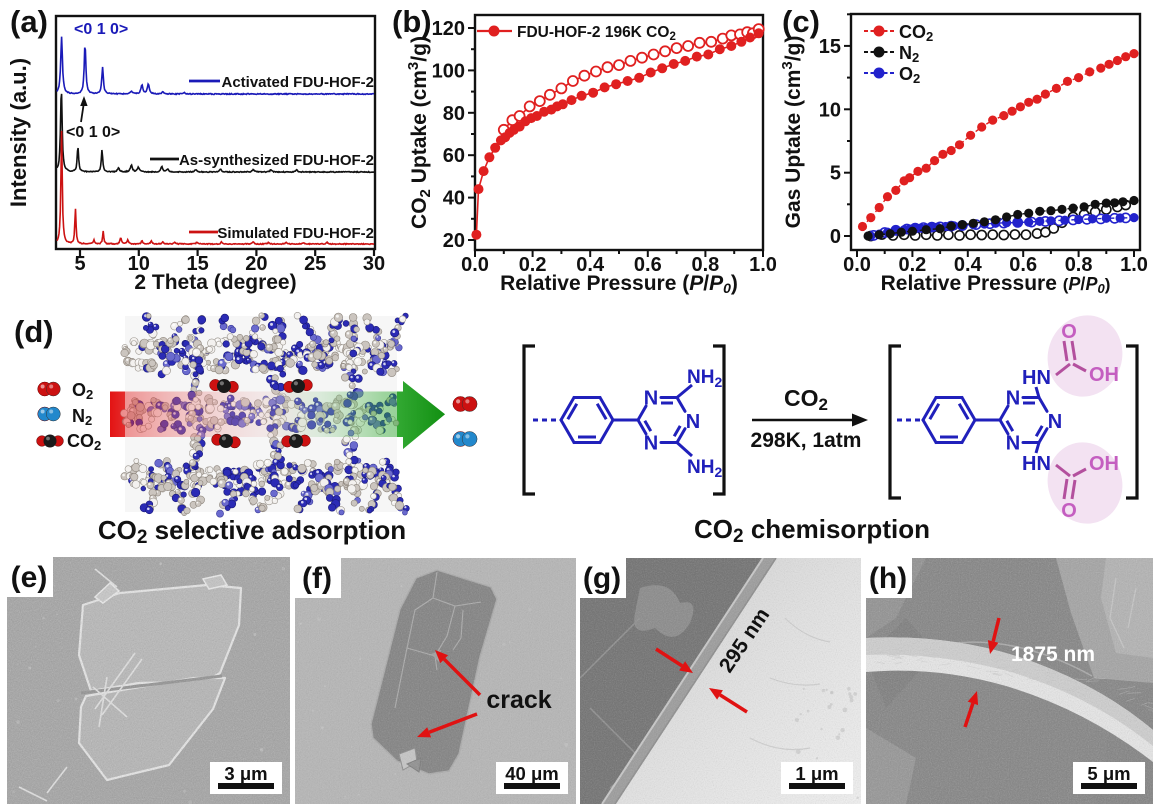  What do you see at coordinates (297, 82) in the screenshot?
I see `svg-text: Activated FDU-HOF-2` at bounding box center [297, 82].